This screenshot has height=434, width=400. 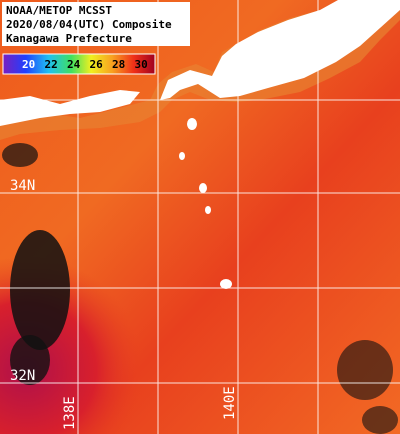 I want to click on legend-label: 26, so click(x=97, y=64).